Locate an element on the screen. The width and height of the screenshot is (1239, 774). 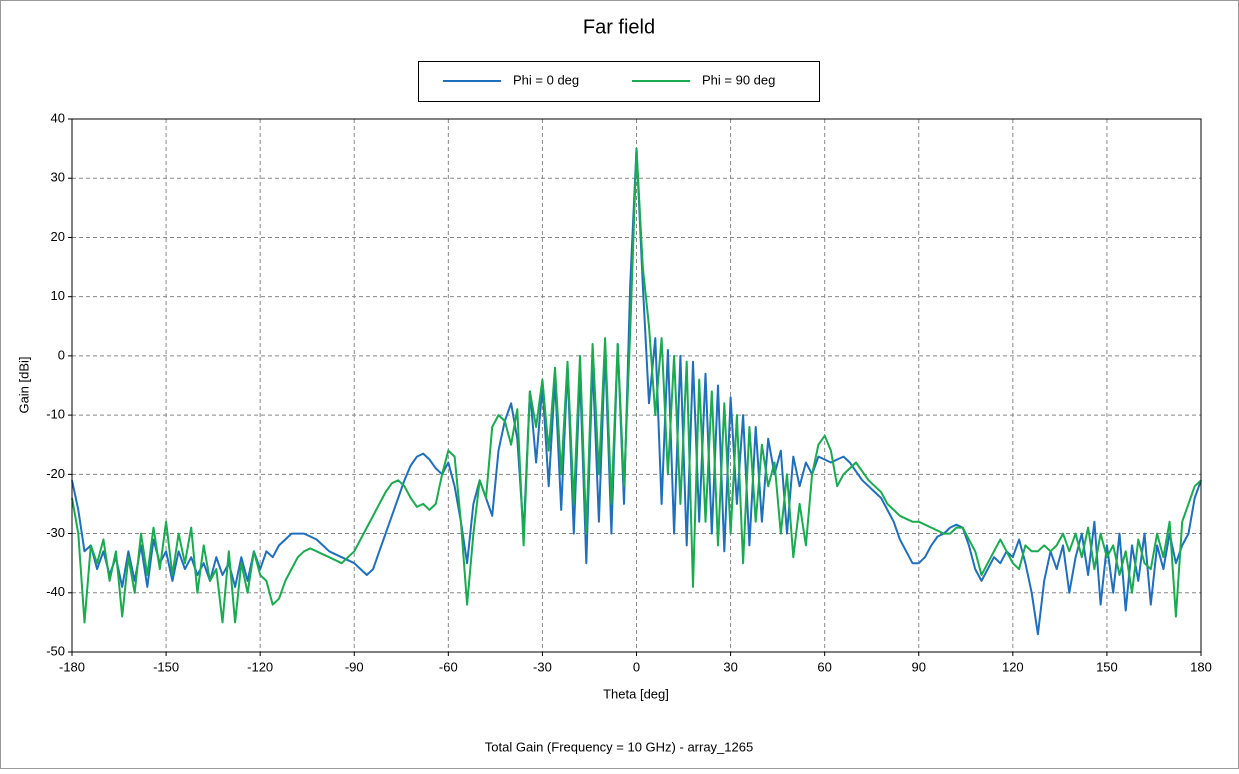
x-tick-label: -60 is located at coordinates (448, 666).